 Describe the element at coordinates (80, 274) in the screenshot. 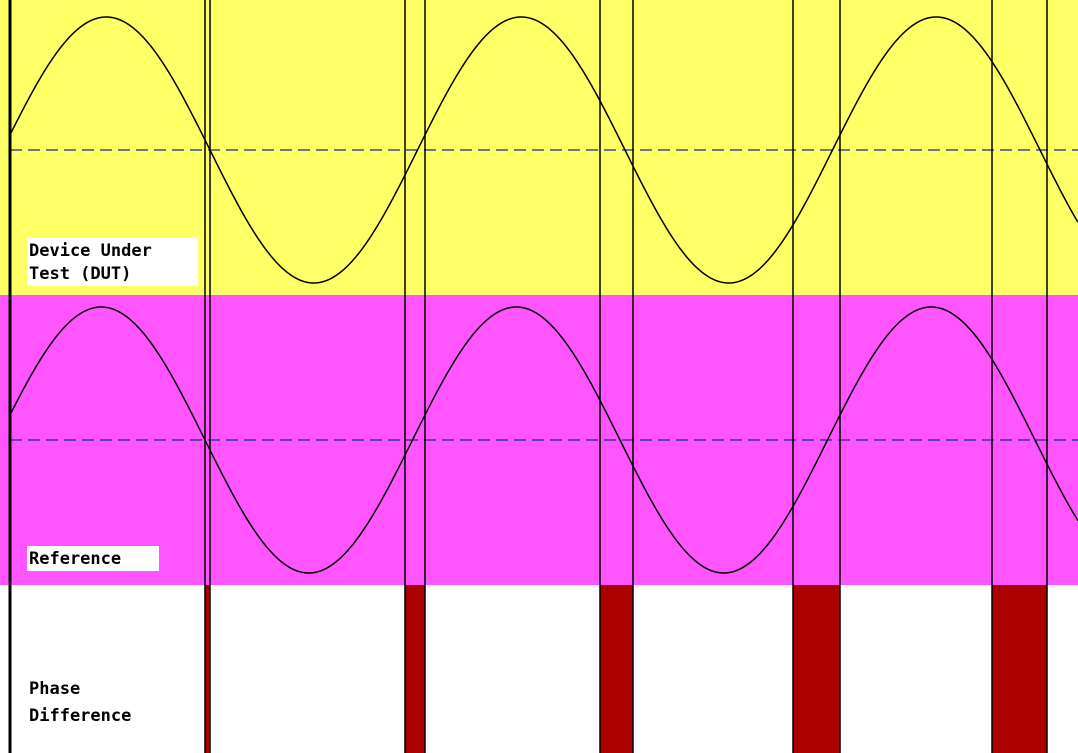

I see `dut-label-line-2: Test (DUT)` at that location.